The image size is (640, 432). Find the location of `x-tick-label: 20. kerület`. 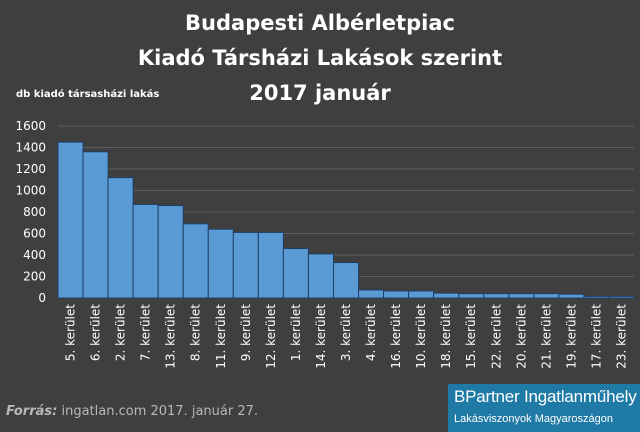

x-tick-label: 20. kerület is located at coordinates (521, 336).